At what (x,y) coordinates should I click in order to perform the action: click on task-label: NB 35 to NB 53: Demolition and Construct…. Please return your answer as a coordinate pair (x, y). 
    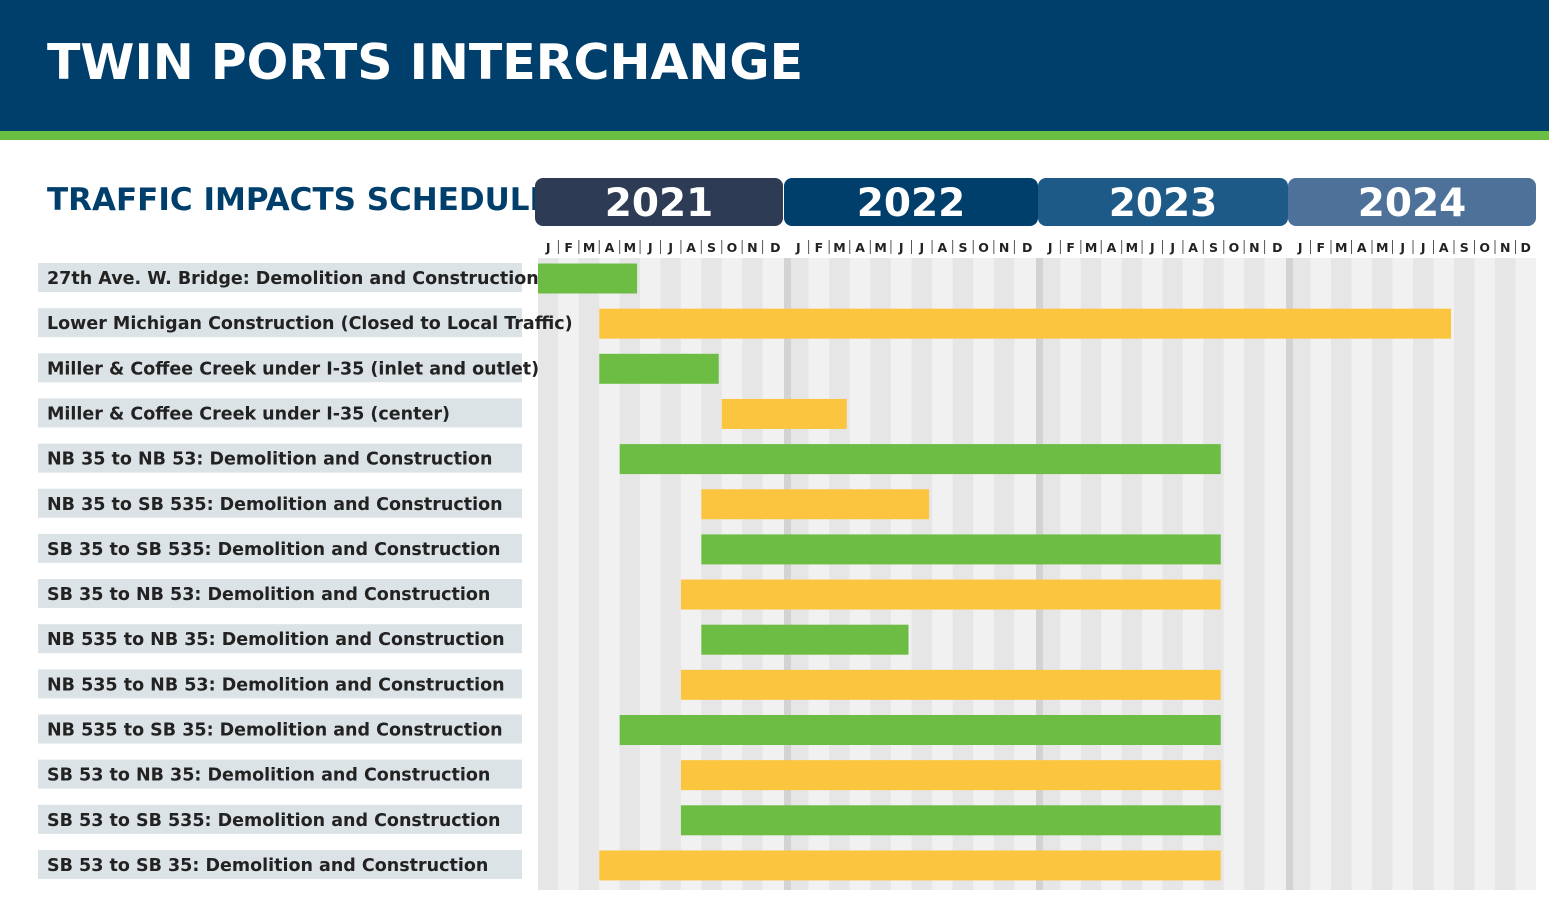
    Looking at the image, I should click on (269, 460).